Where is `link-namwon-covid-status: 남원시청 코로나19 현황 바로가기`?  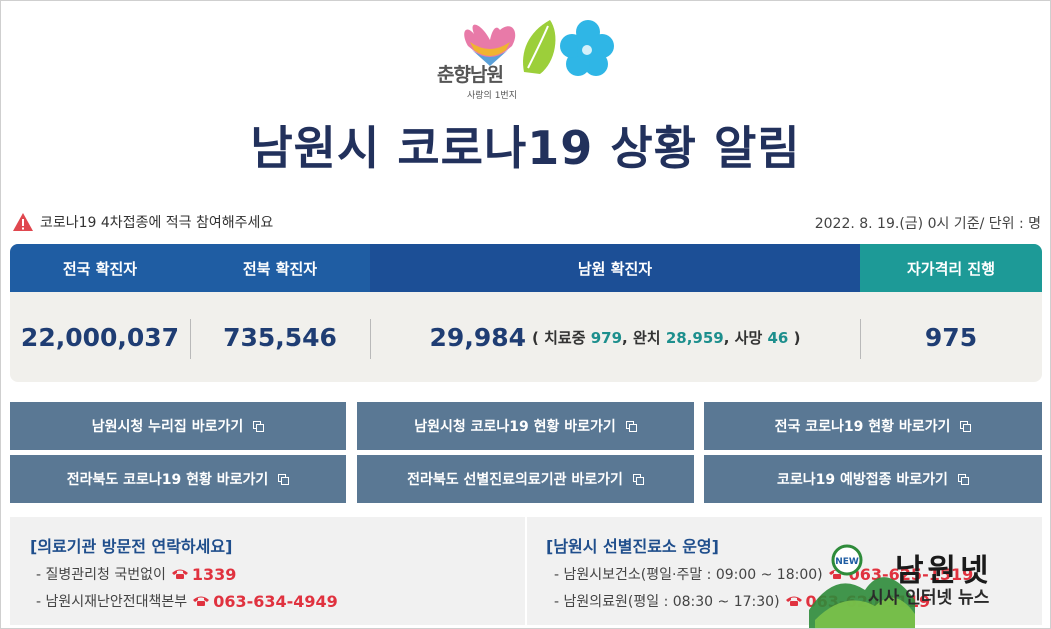
link-namwon-covid-status: 남원시청 코로나19 현황 바로가기 is located at coordinates (525, 426).